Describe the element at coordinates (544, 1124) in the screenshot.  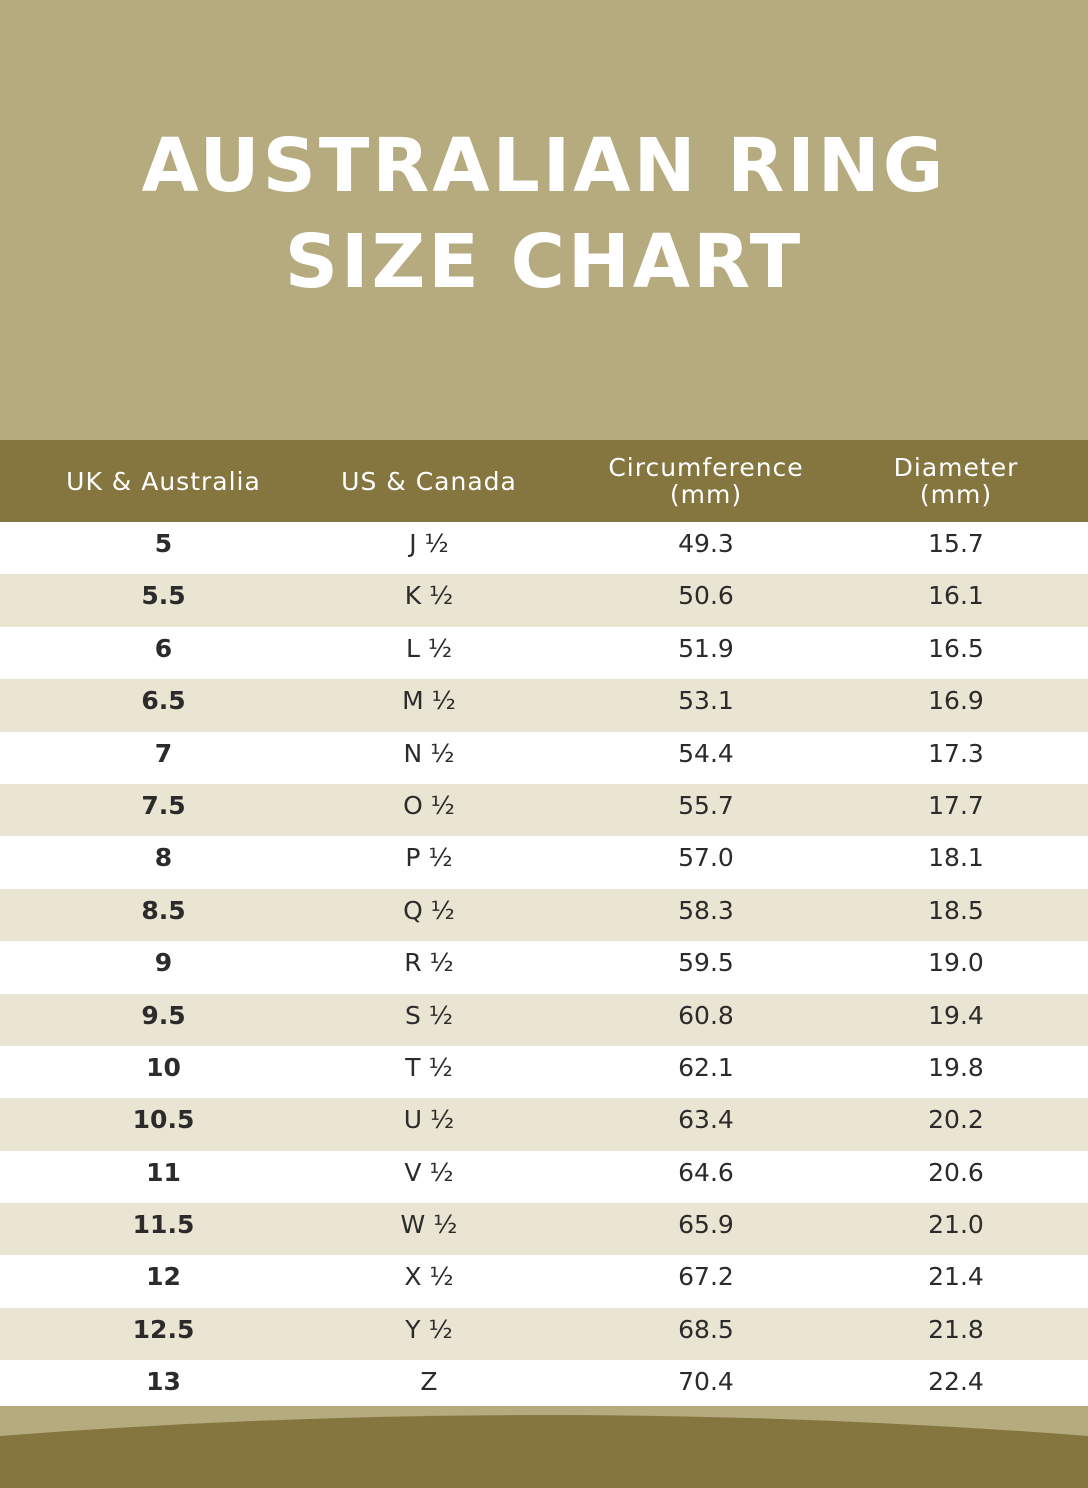
I see `table-row: 10.5 U ½ 63.4 20.2` at that location.